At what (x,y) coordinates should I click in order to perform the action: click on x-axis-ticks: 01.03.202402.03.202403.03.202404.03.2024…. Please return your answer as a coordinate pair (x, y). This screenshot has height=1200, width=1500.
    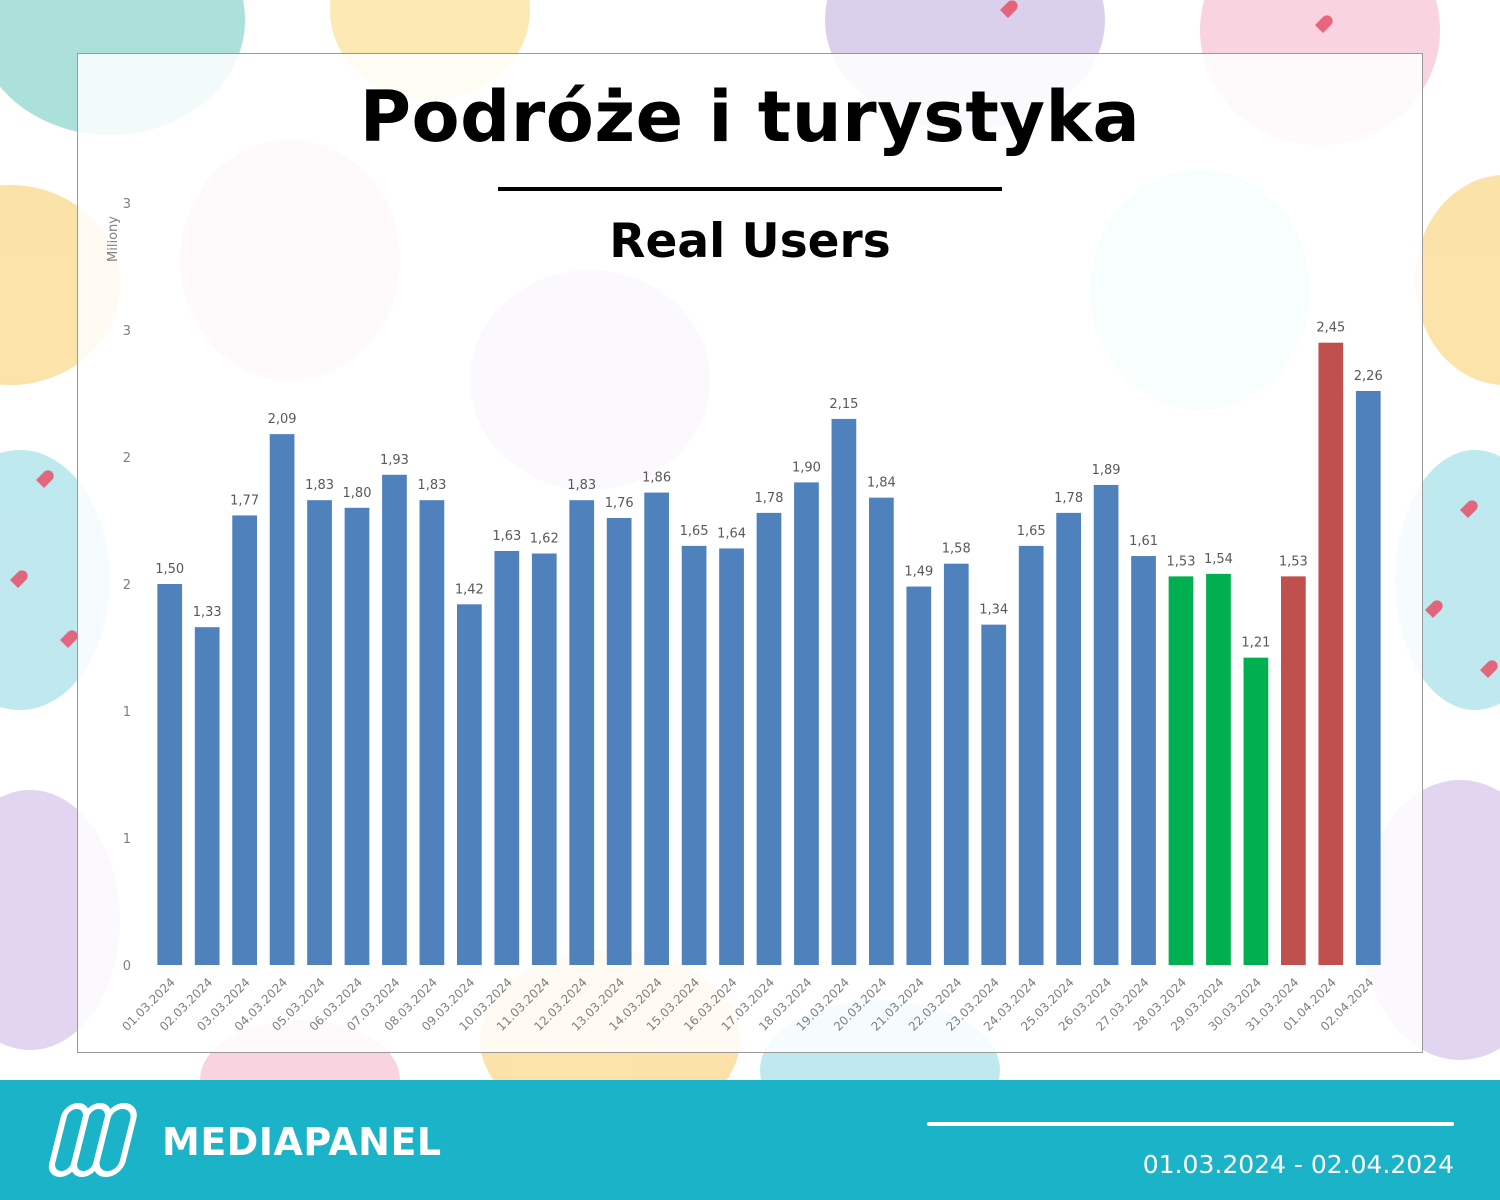
    Looking at the image, I should click on (747, 1004).